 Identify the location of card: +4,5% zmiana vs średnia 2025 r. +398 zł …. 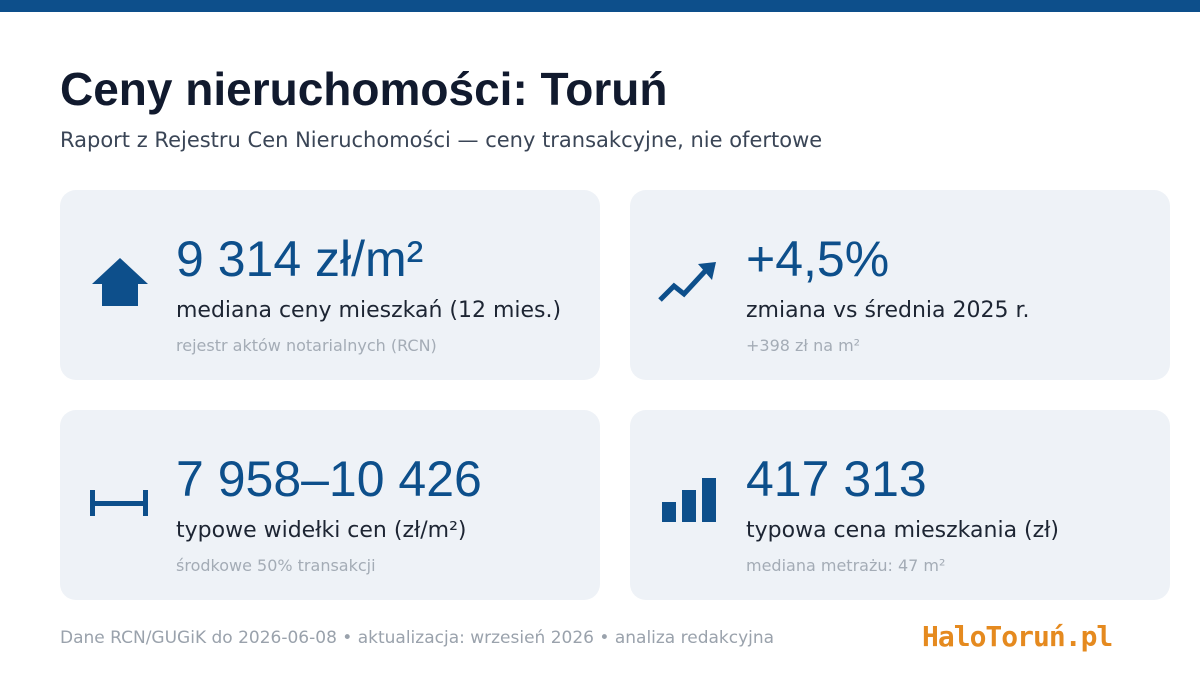
(900, 285).